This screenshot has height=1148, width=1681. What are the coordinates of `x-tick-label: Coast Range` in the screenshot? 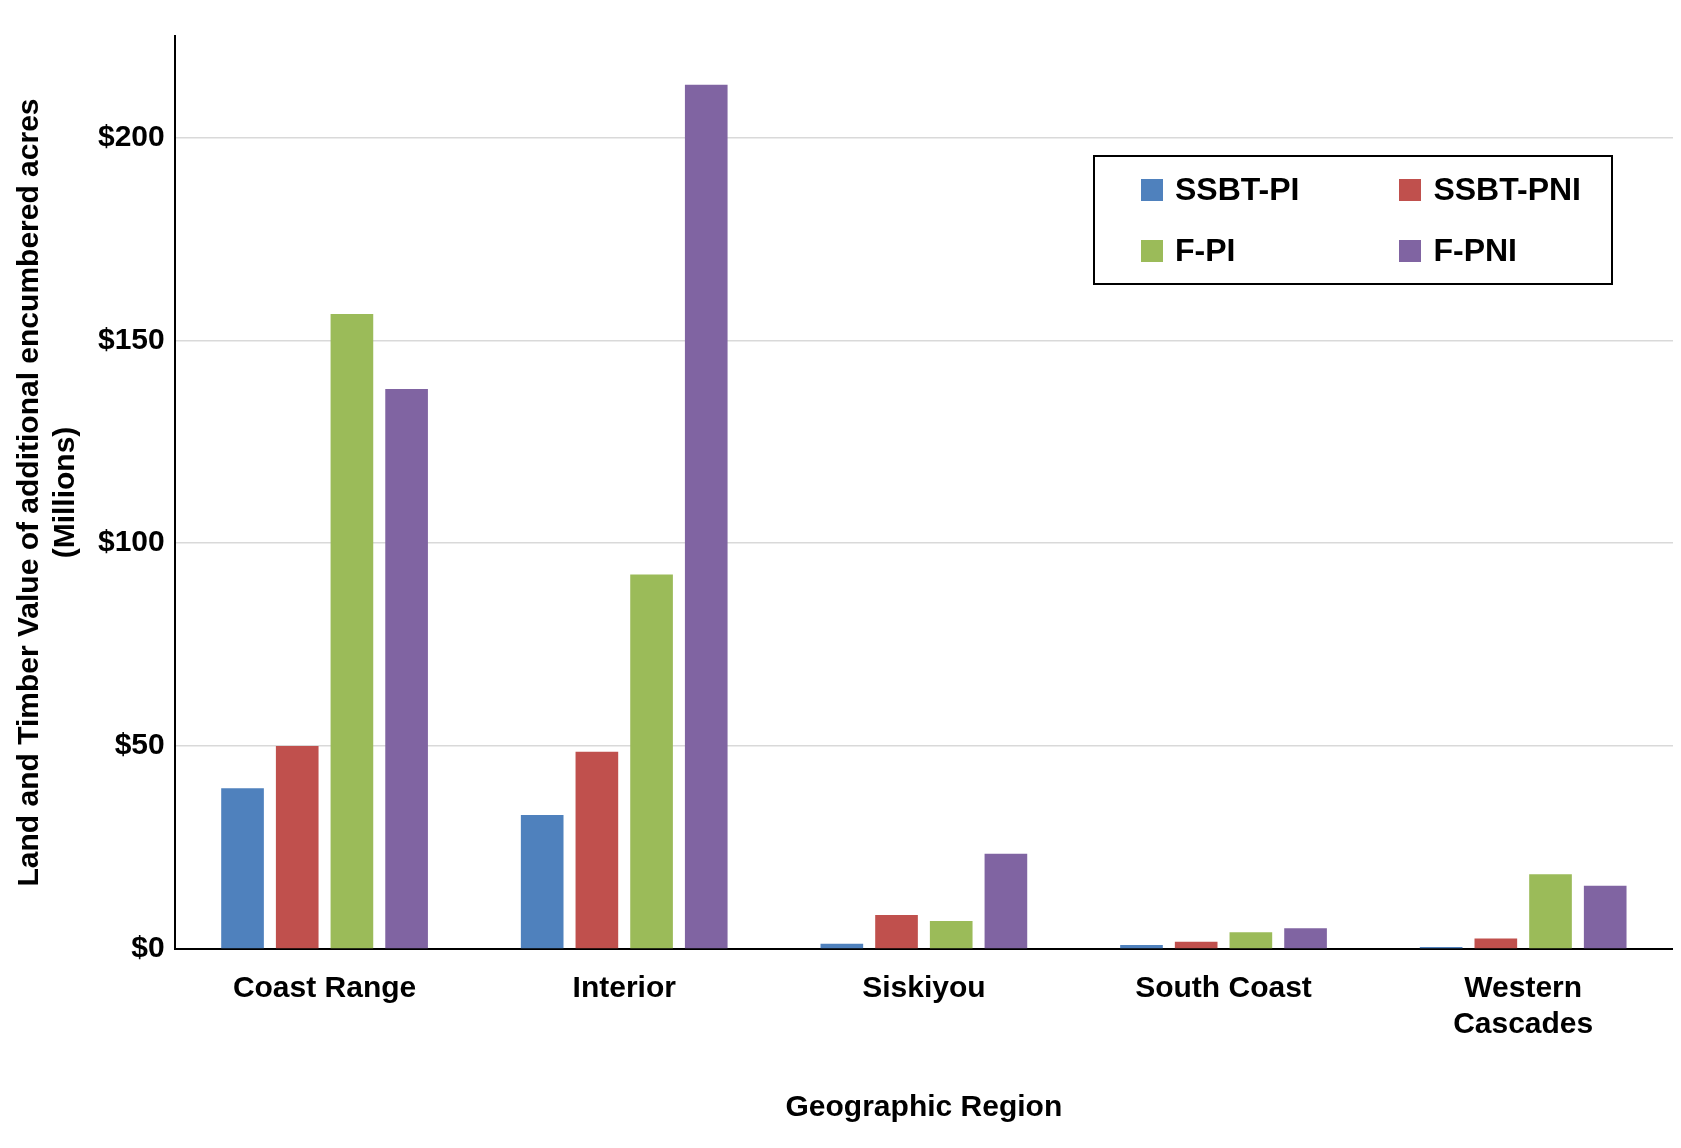 It's located at (324, 987).